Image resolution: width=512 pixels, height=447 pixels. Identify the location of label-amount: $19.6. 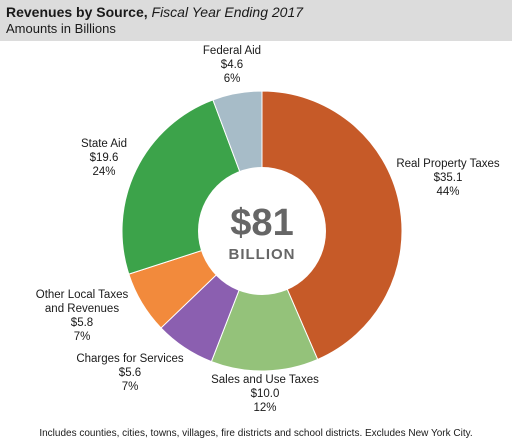
(104, 158).